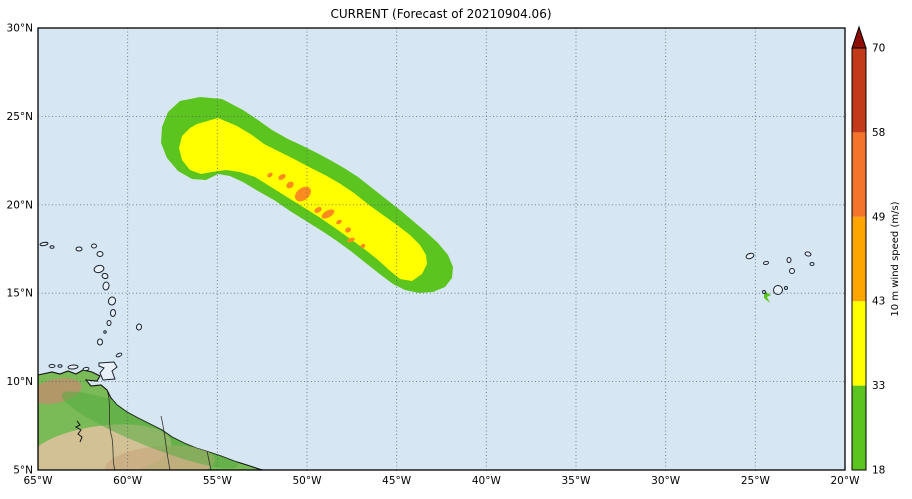 Image resolution: width=912 pixels, height=499 pixels. Describe the element at coordinates (308, 481) in the screenshot. I see `x-tick-label: 50°W` at that location.